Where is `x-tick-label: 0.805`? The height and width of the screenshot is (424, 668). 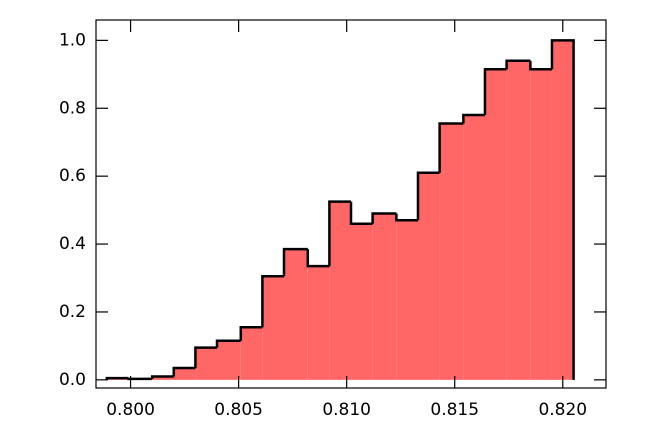 x-tick-label: 0.805 is located at coordinates (238, 410).